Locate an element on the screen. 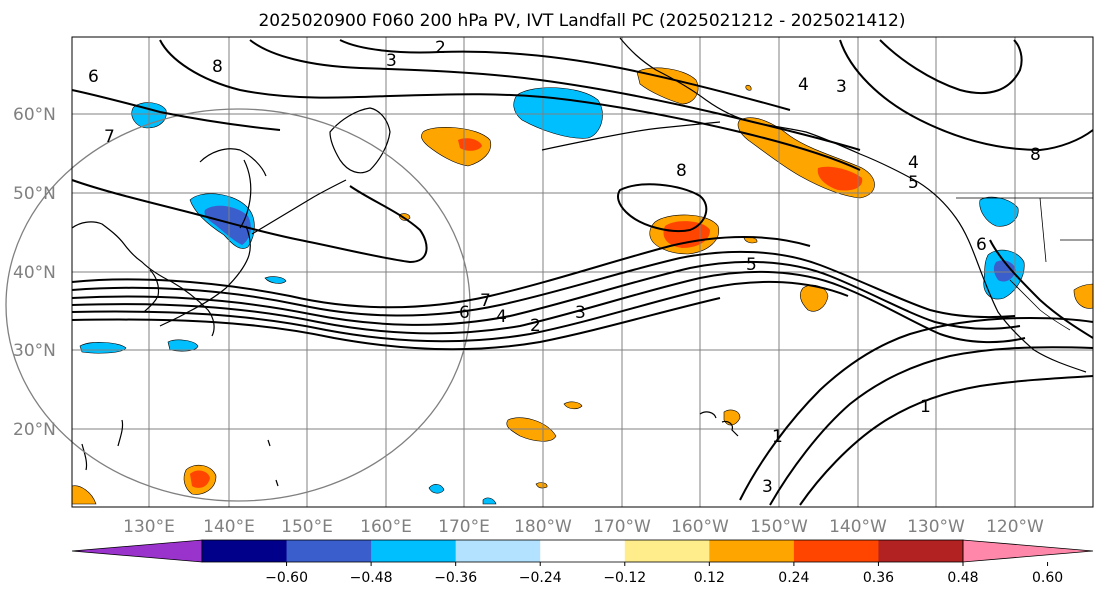  lon-label: 150°W is located at coordinates (779, 527).